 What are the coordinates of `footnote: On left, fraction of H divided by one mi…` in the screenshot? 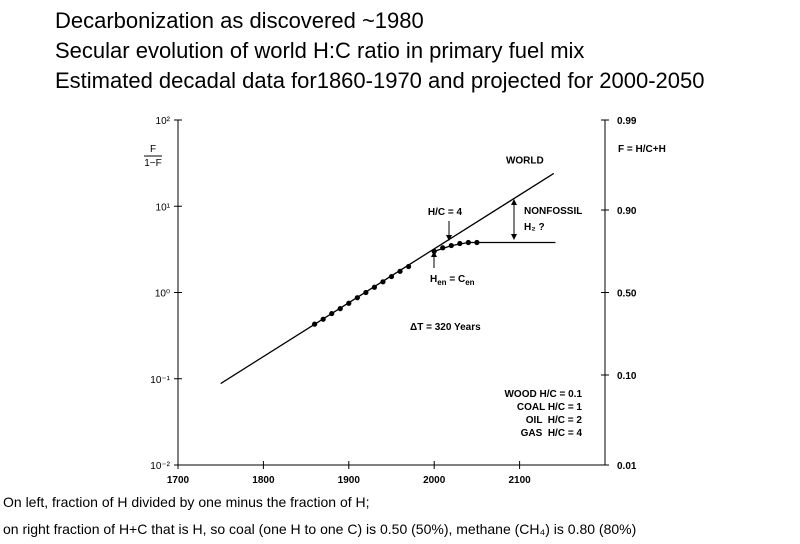 It's located at (186, 502).